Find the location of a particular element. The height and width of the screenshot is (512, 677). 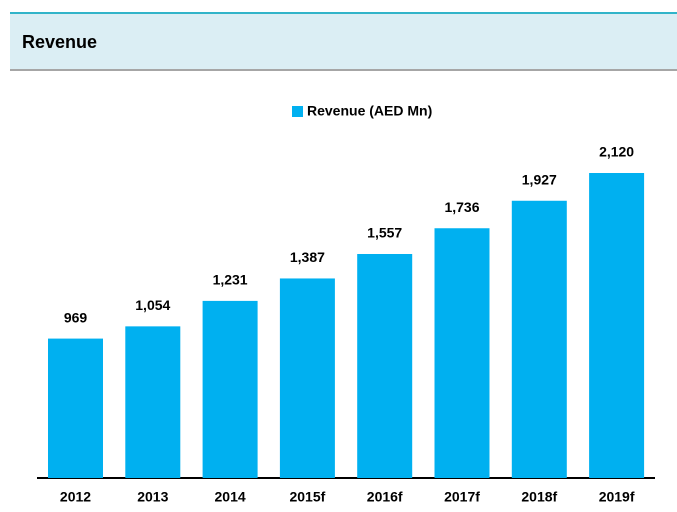

x-tick-label: 2016f is located at coordinates (385, 497).